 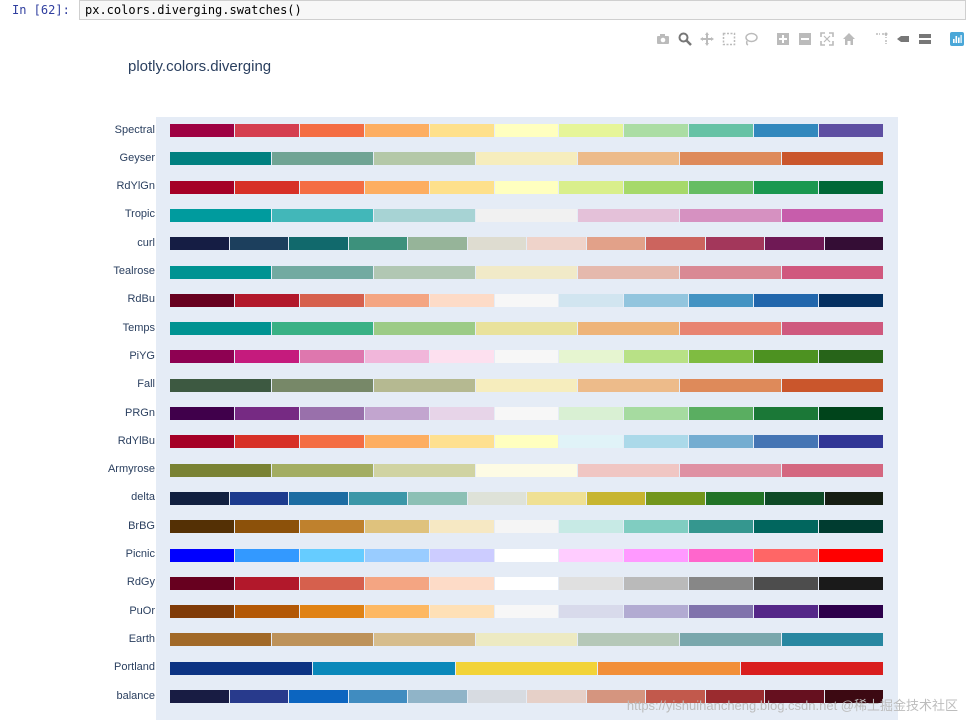 I want to click on zoom-icon, so click(x=685, y=39).